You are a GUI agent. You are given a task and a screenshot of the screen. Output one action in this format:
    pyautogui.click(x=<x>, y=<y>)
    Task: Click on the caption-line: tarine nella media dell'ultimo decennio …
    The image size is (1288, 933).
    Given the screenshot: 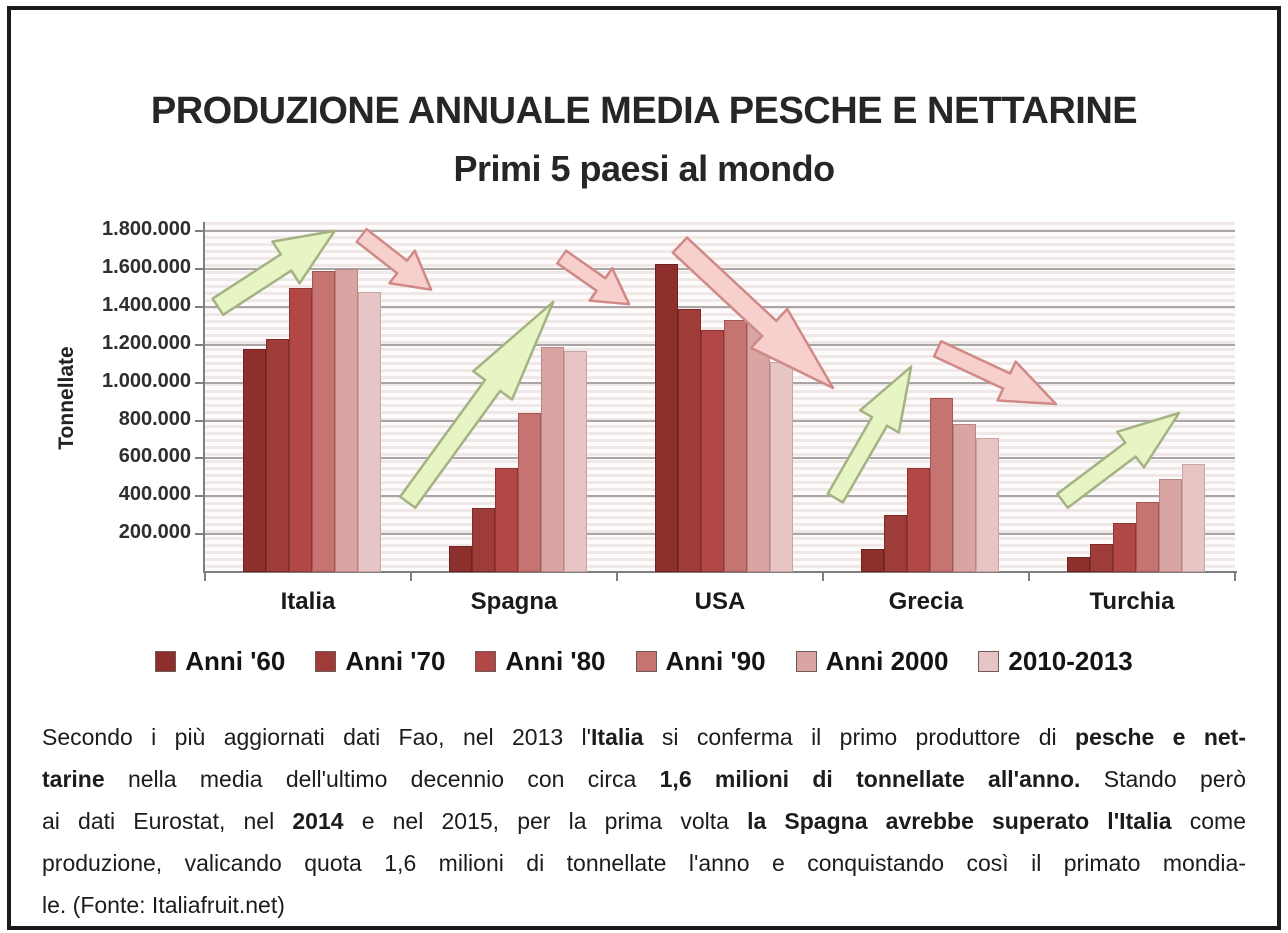 What is the action you would take?
    pyautogui.click(x=644, y=779)
    